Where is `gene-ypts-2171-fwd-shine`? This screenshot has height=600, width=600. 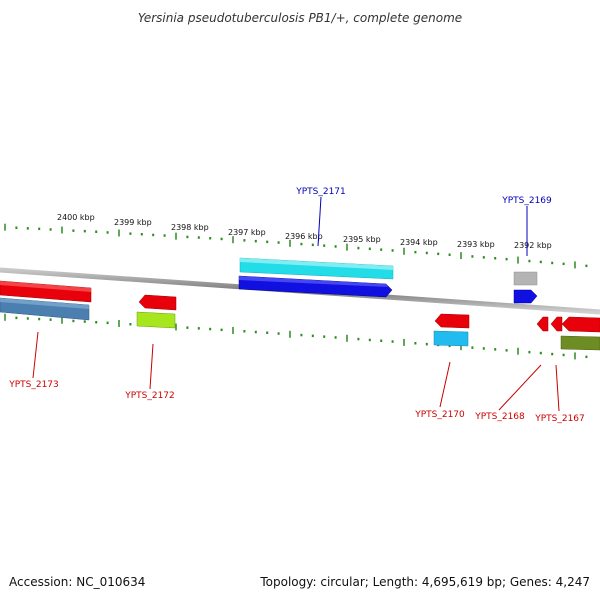
gene-ypts-2171-fwd-shine is located at coordinates (316, 264).